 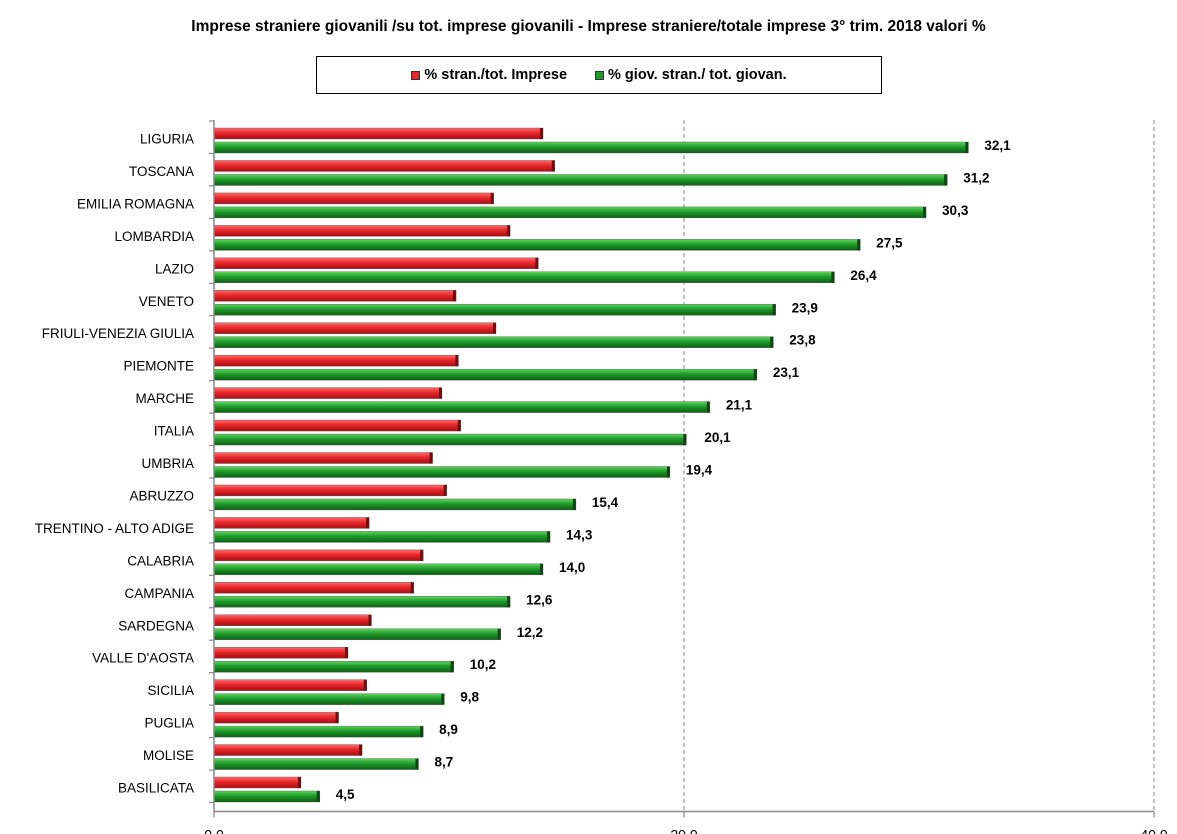 I want to click on value-label-17: 9,8, so click(x=469, y=697).